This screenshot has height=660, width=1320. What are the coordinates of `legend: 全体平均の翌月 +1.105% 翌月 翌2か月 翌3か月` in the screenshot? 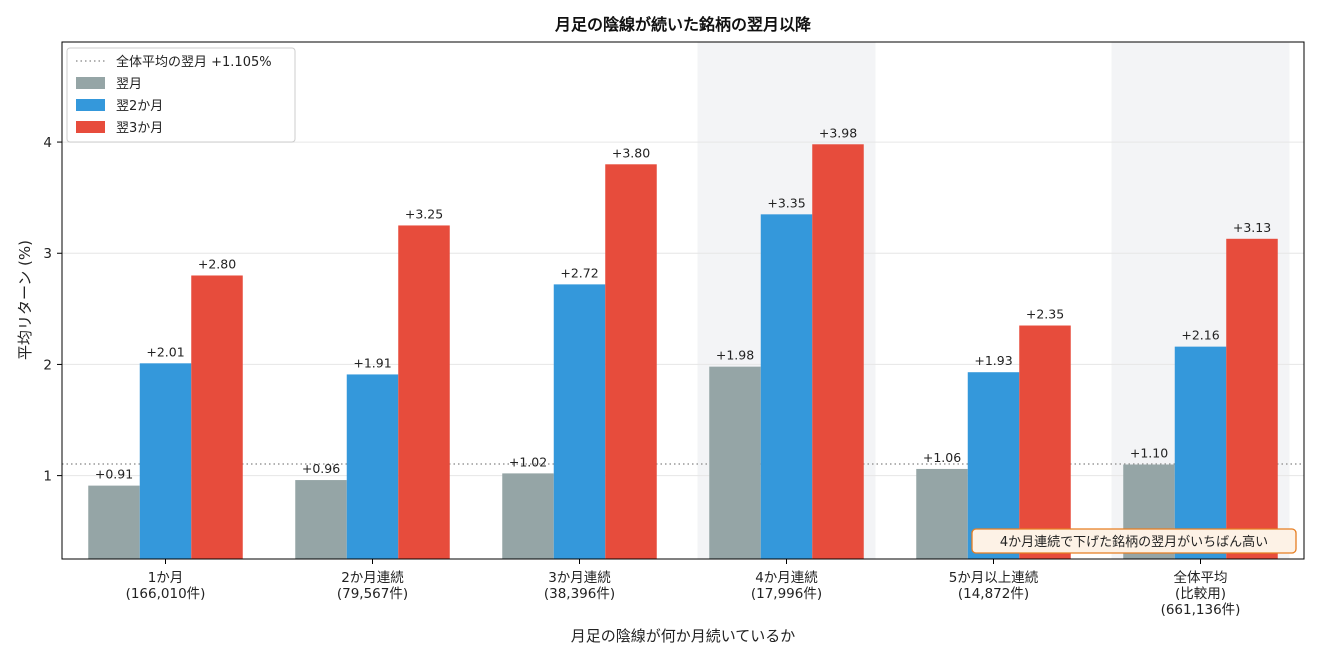 It's located at (181, 95).